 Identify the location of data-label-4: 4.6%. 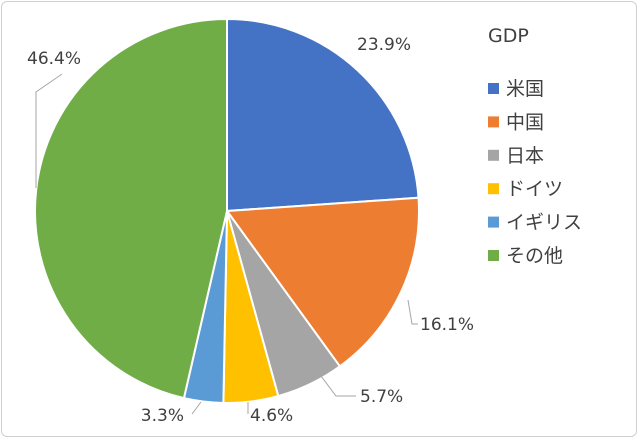
(271, 416).